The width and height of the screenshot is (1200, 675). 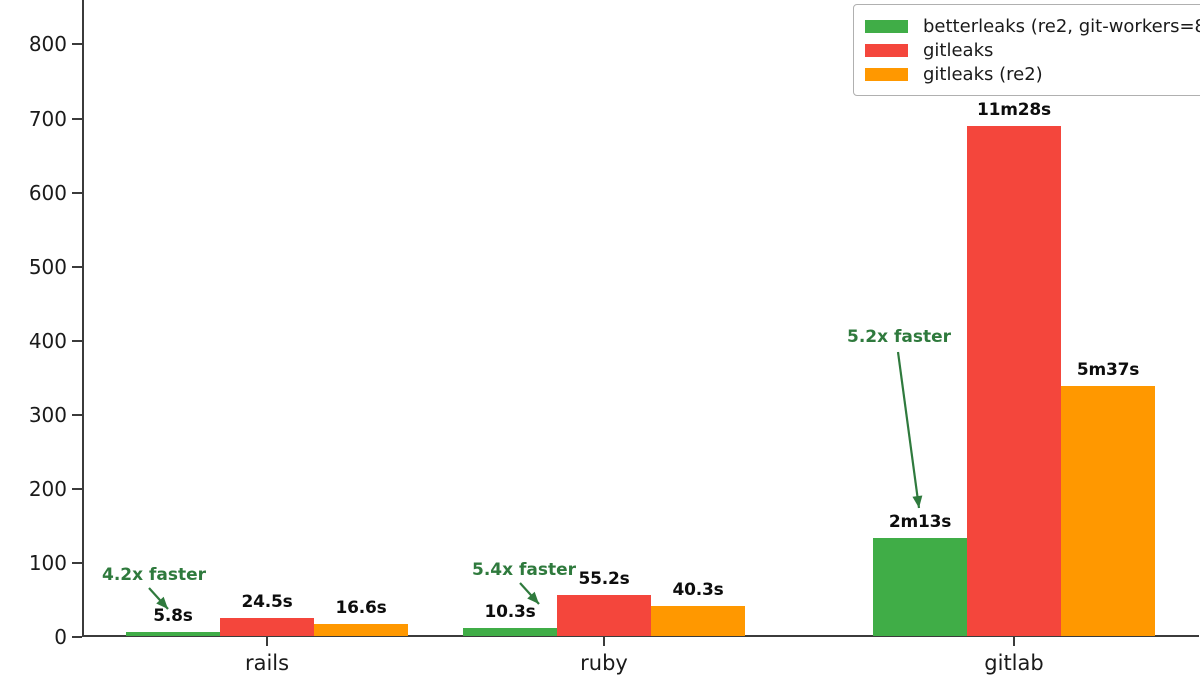 I want to click on legend-item-1: gitleaks, so click(x=1032, y=50).